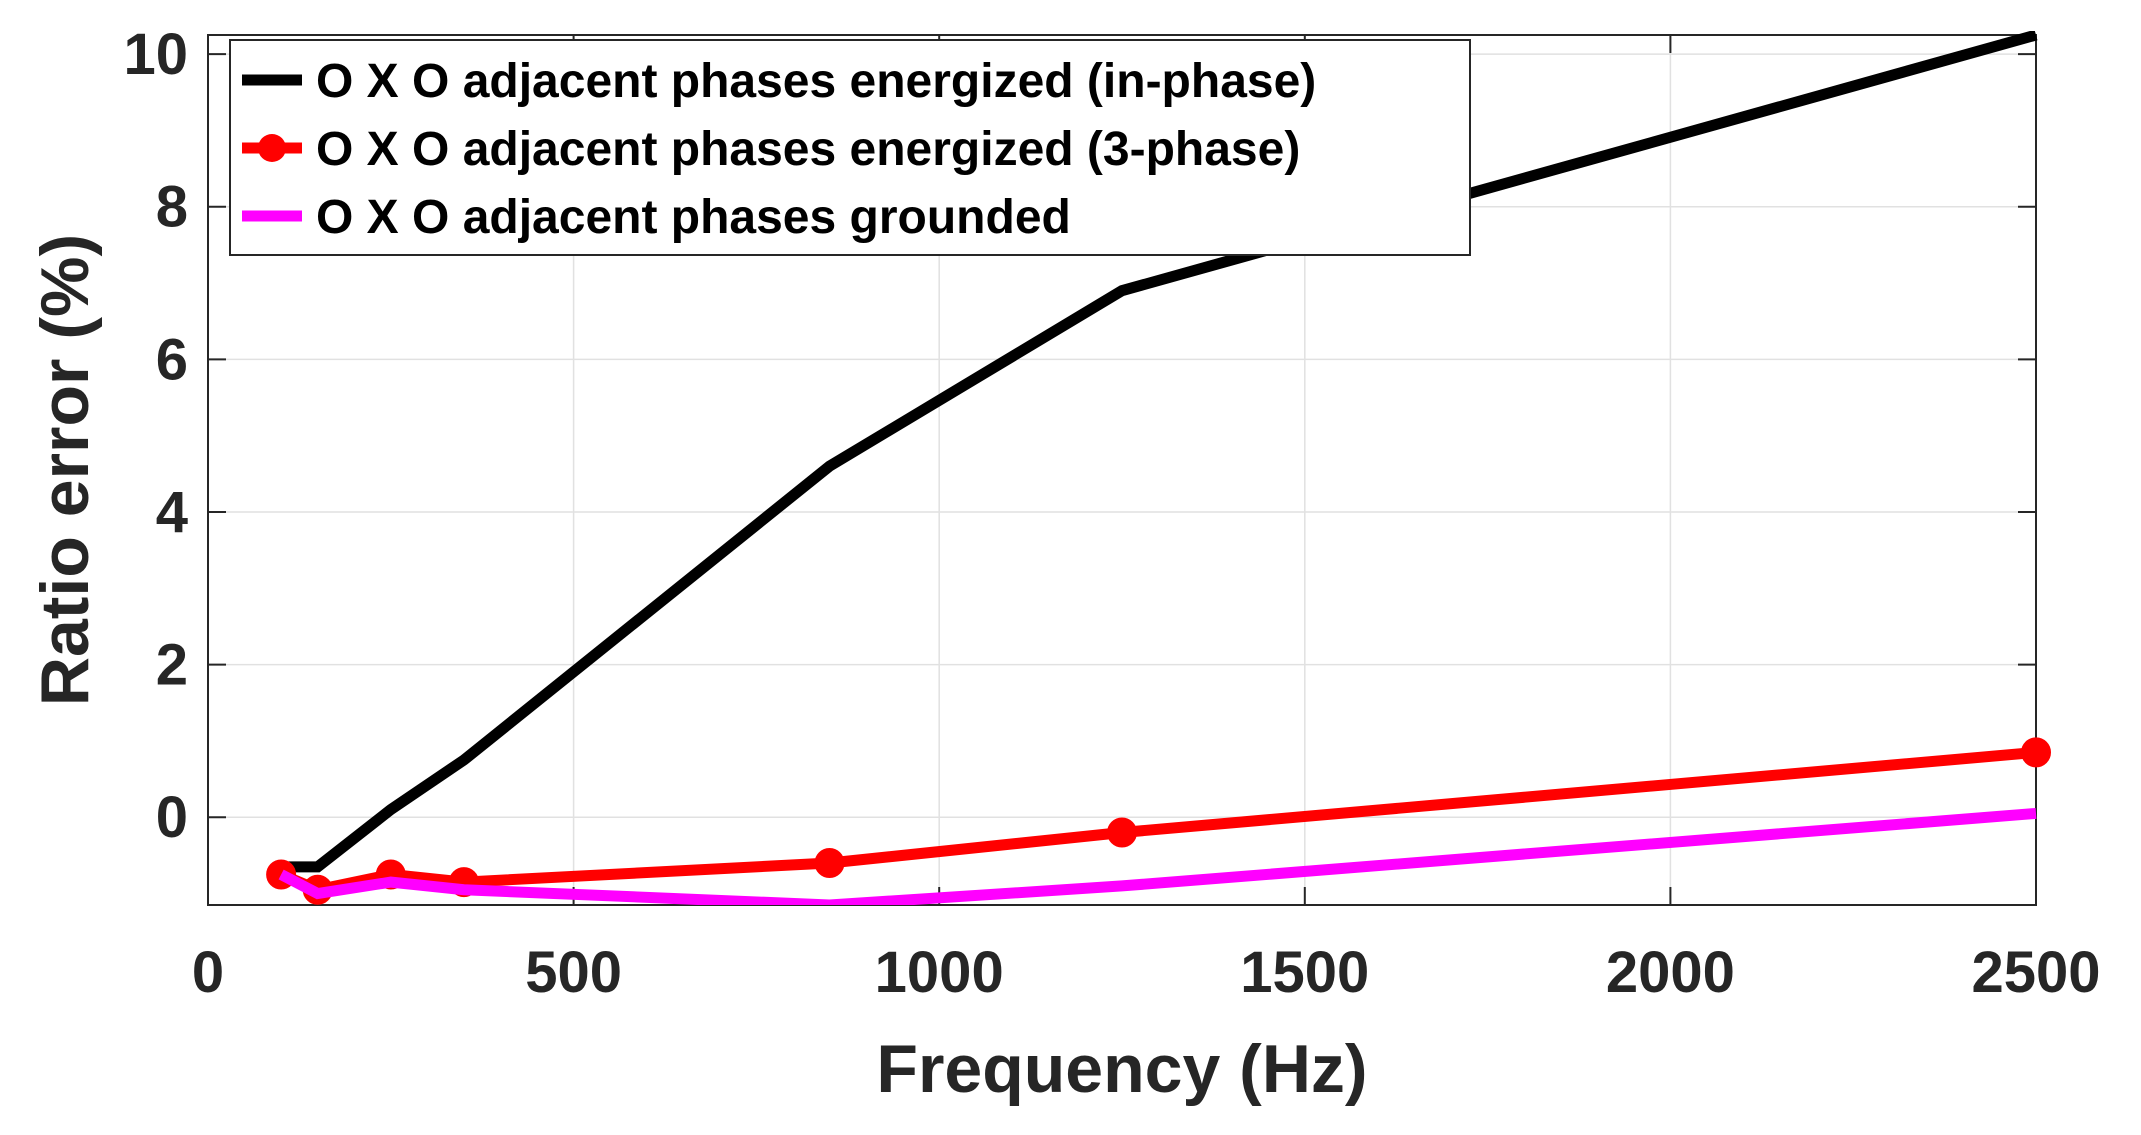 This screenshot has height=1135, width=2141. I want to click on legend-box, so click(850, 147).